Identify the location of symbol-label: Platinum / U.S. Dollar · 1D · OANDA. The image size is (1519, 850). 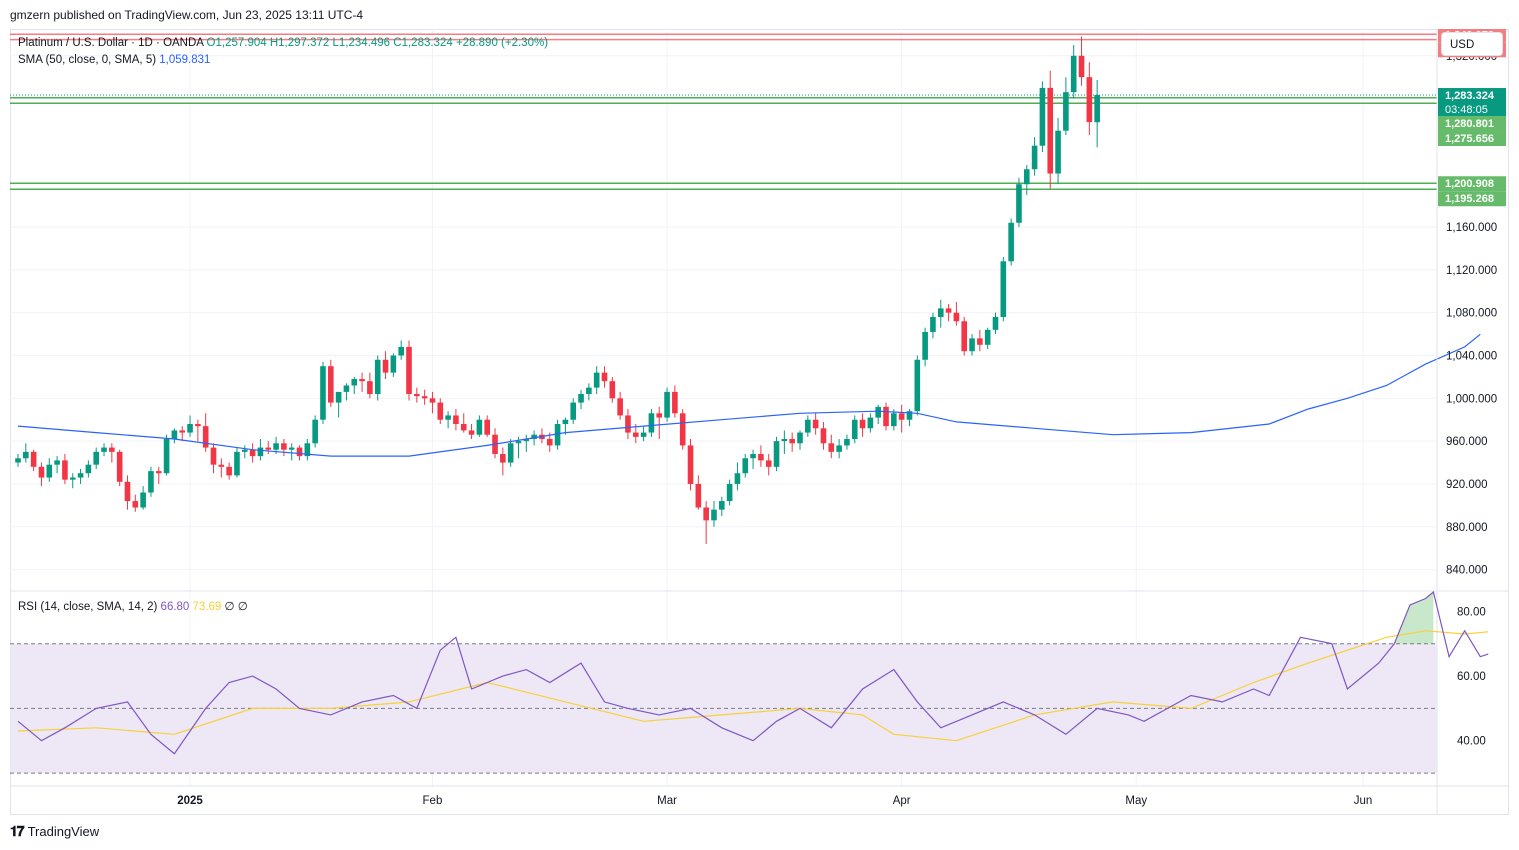
(111, 43).